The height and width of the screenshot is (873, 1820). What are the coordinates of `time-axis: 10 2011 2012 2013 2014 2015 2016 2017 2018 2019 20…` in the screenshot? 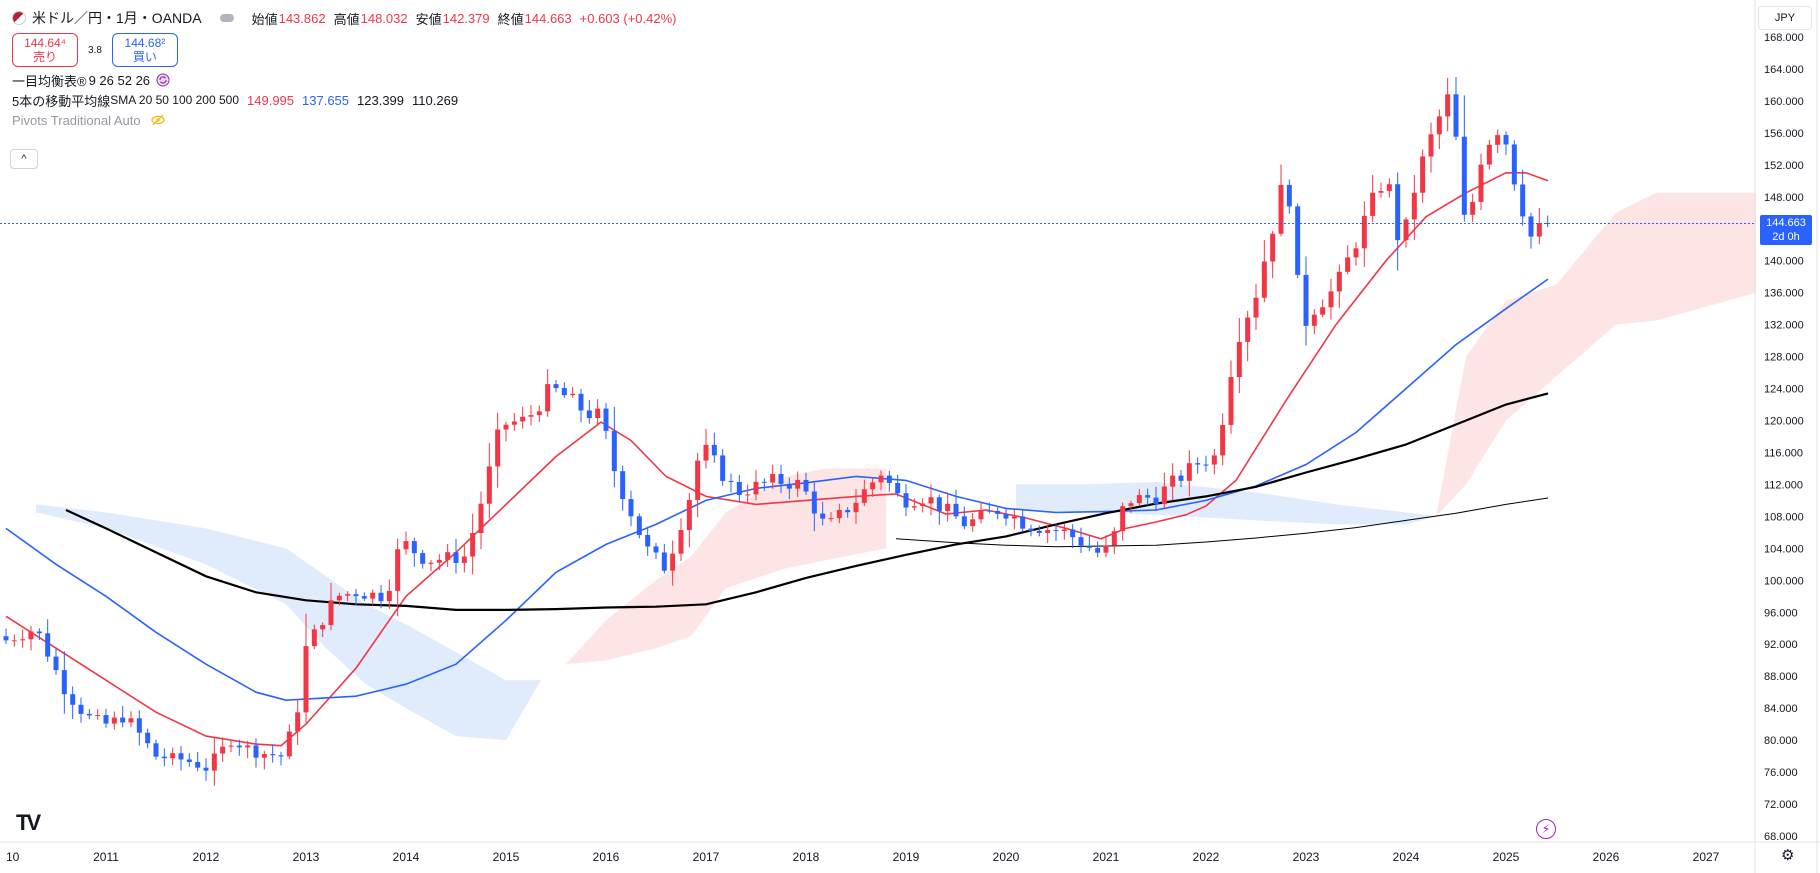 It's located at (863, 857).